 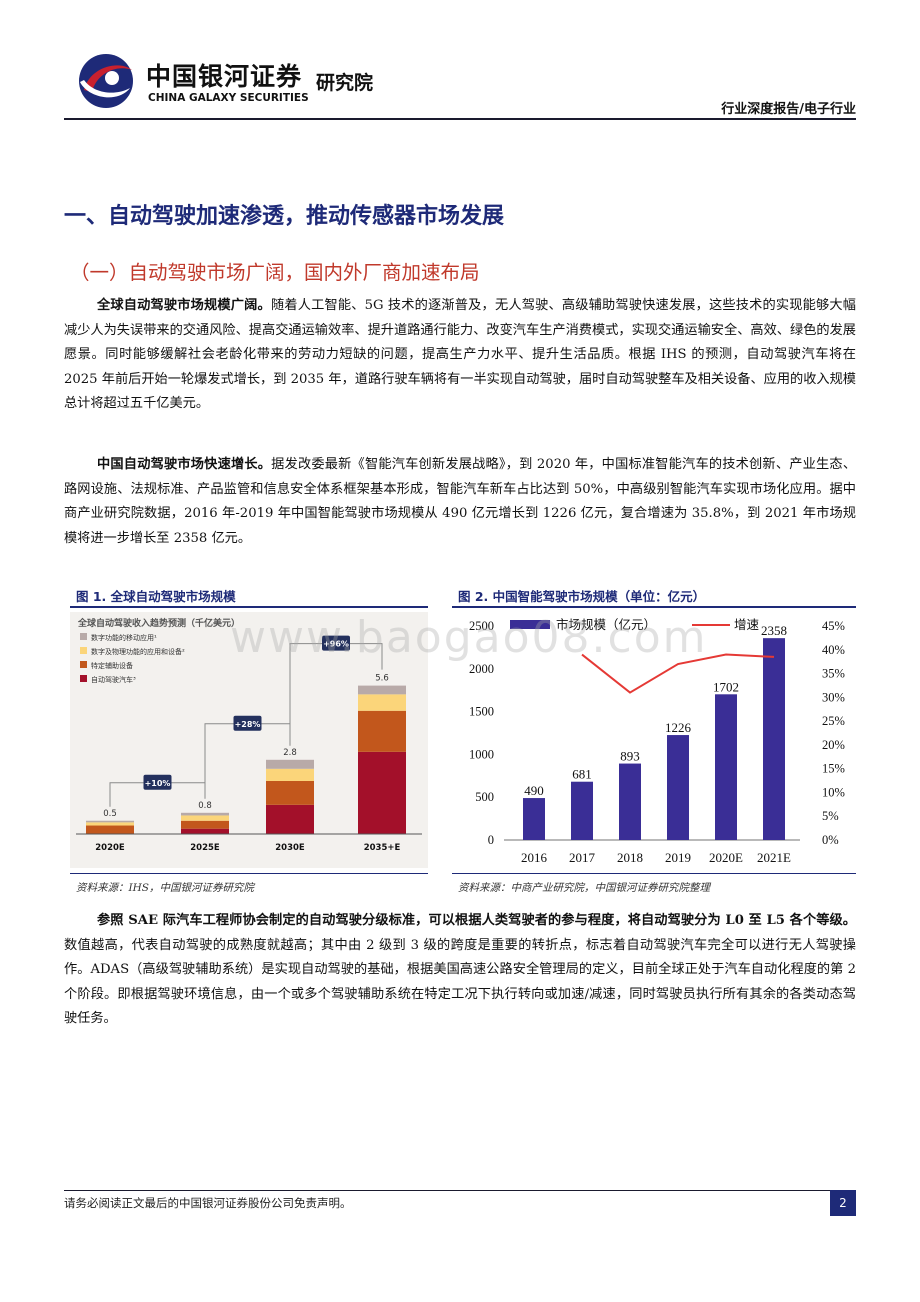 What do you see at coordinates (138, 651) in the screenshot?
I see `legend-label: 数字及物理功能的应用和设备²` at bounding box center [138, 651].